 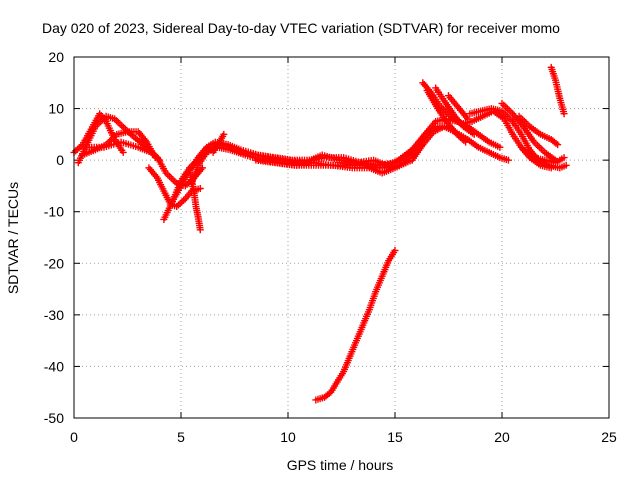 I want to click on x-tick-label: 5, so click(x=181, y=437).